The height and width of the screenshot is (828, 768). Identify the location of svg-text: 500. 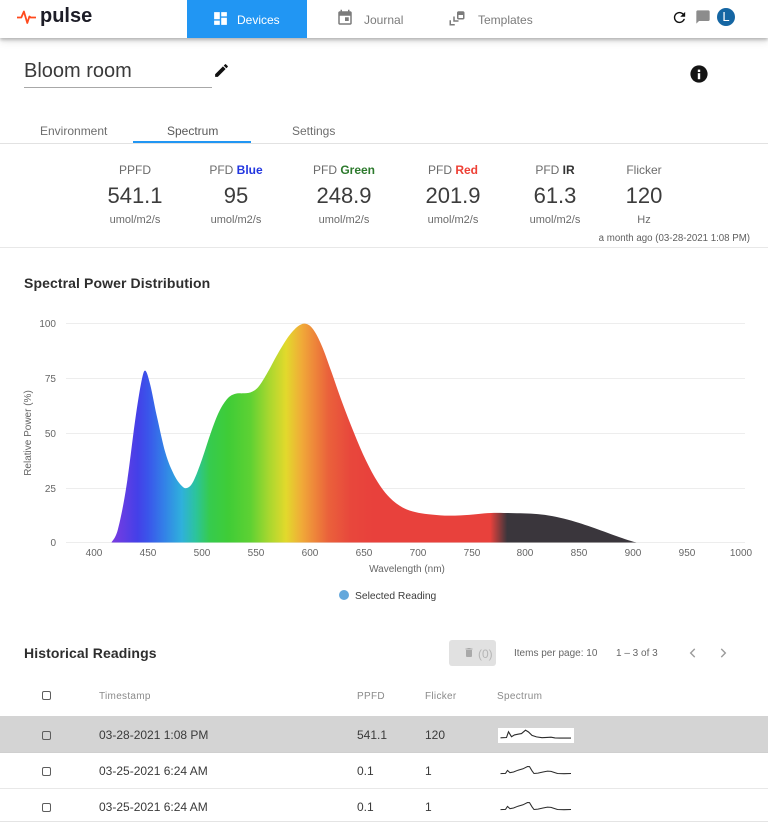
(202, 553).